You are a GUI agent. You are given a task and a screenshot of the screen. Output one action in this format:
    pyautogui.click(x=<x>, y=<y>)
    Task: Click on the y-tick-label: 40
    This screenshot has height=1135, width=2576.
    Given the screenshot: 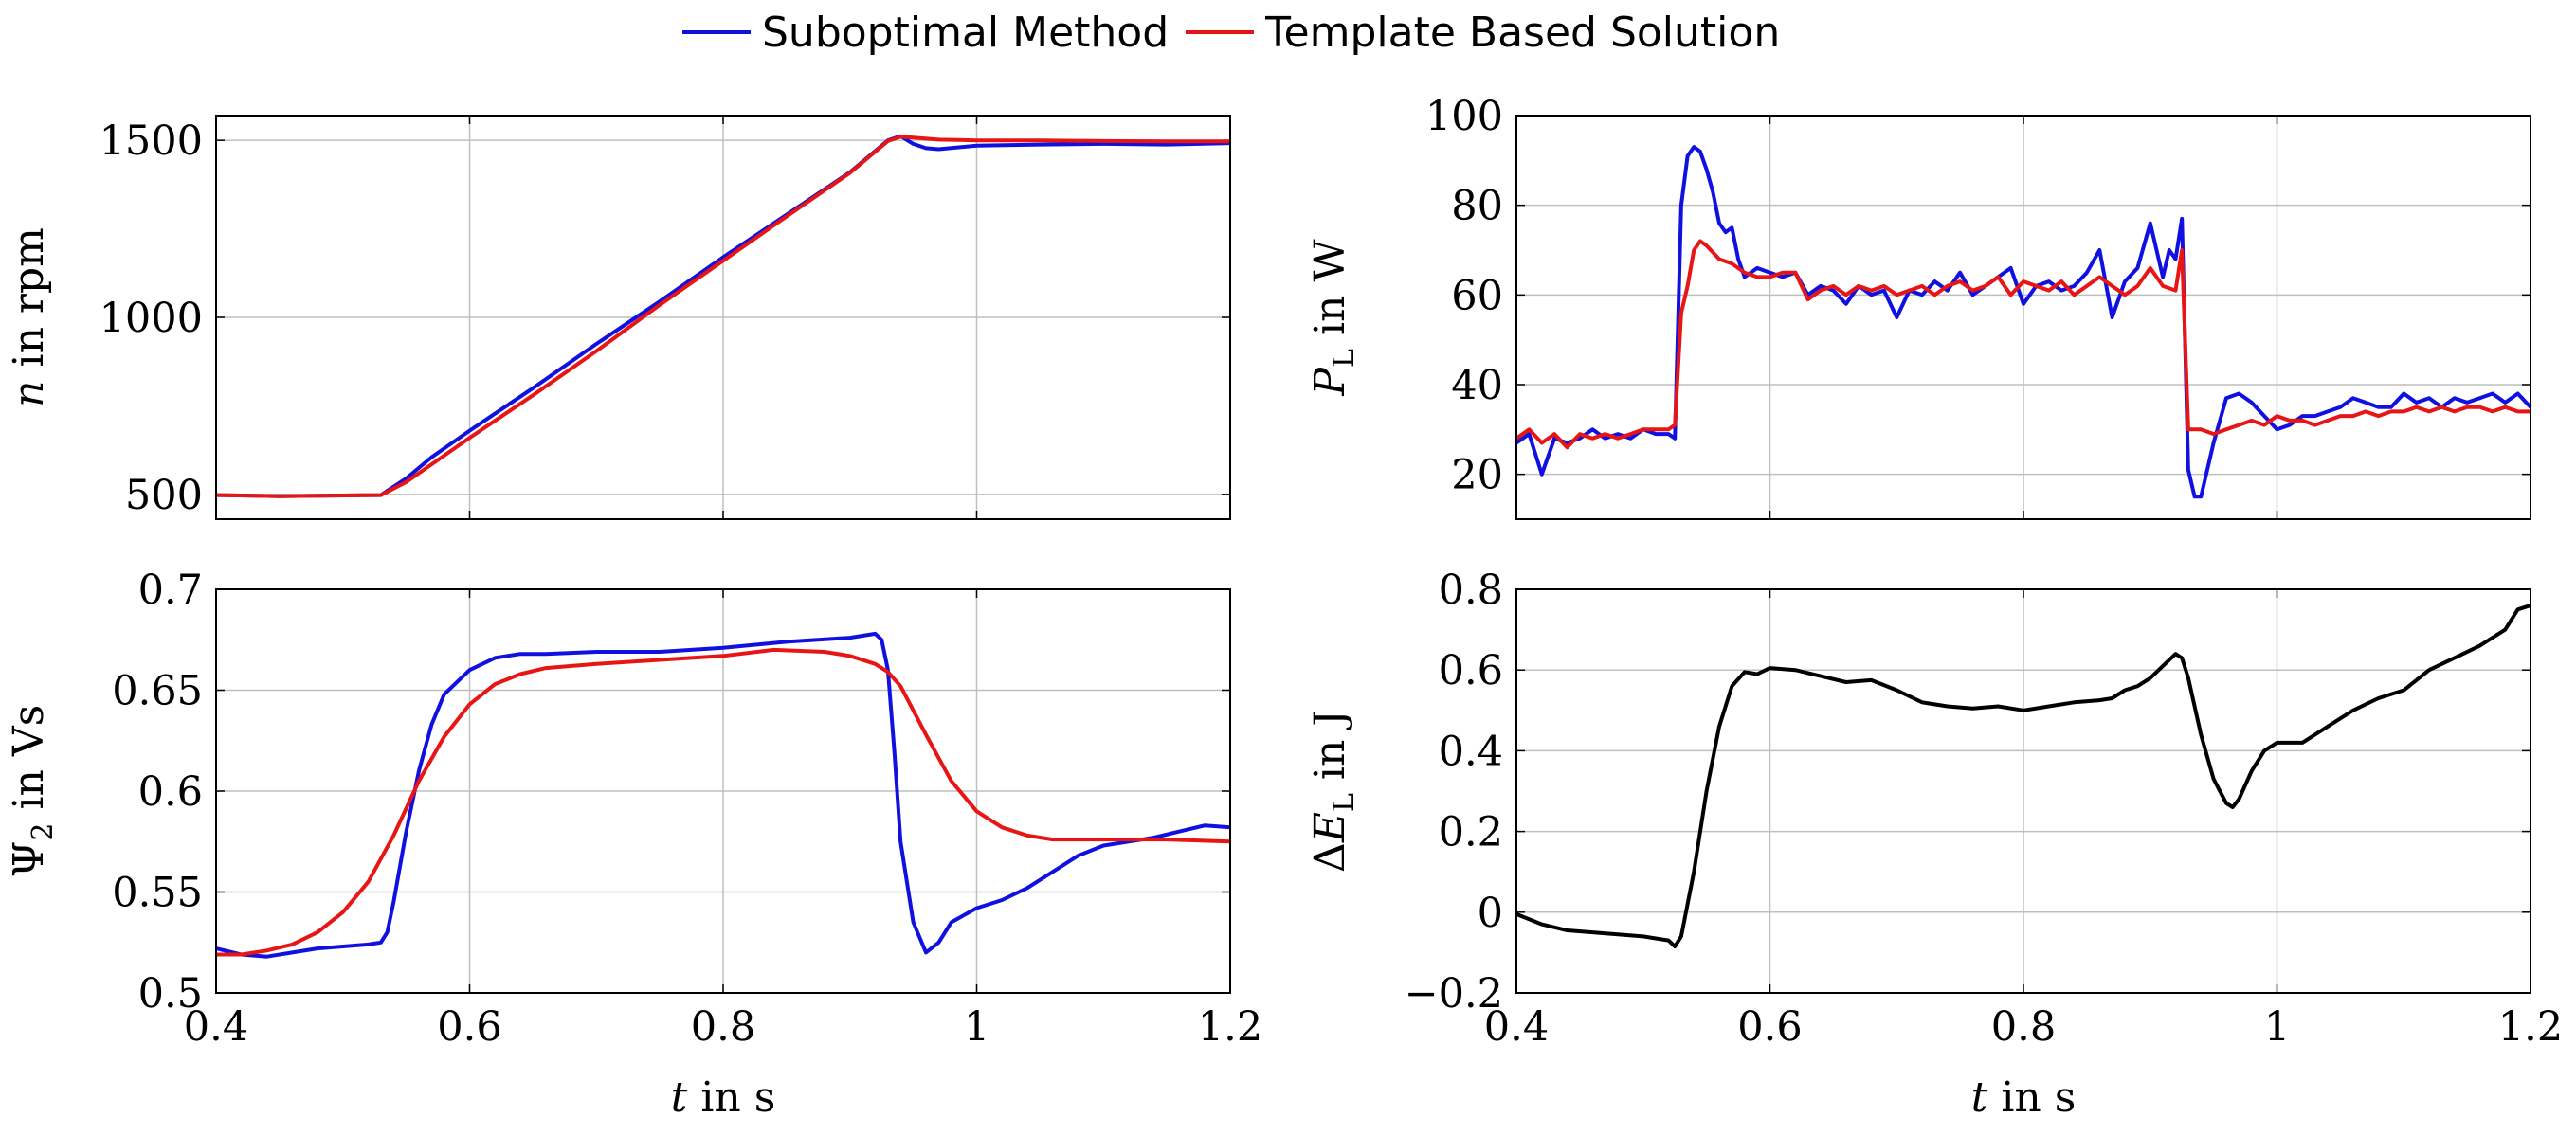 What is the action you would take?
    pyautogui.click(x=1477, y=385)
    